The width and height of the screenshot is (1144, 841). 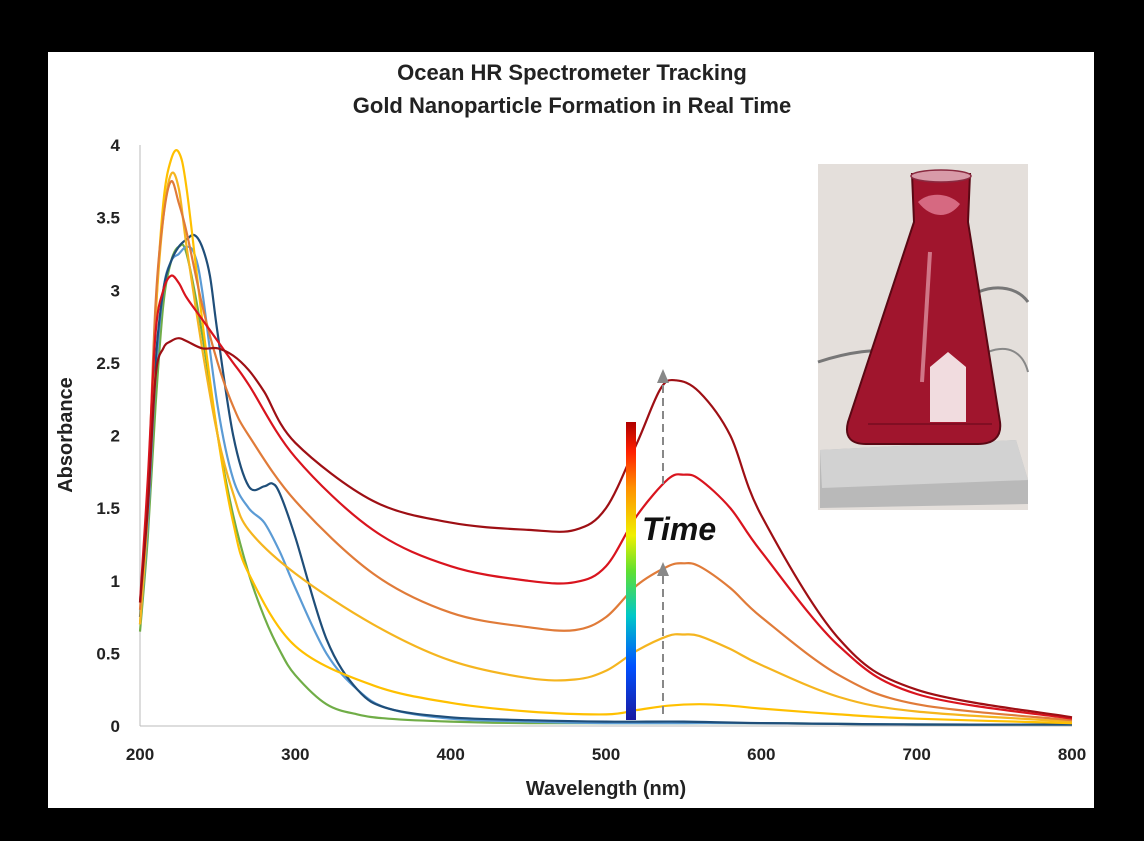 I want to click on x-tick-labels: 200 300 400 500 600 700 800, so click(x=606, y=754).